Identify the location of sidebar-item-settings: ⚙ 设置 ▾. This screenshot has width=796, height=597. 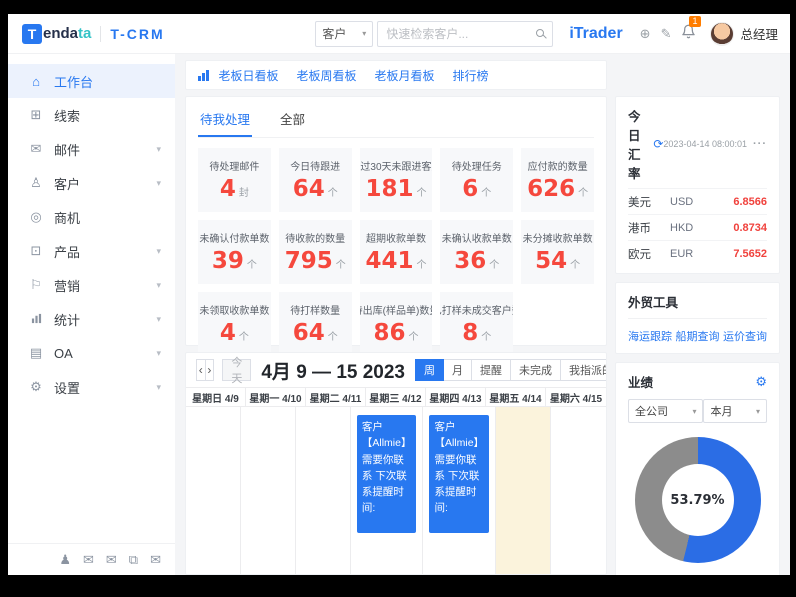
(91, 387).